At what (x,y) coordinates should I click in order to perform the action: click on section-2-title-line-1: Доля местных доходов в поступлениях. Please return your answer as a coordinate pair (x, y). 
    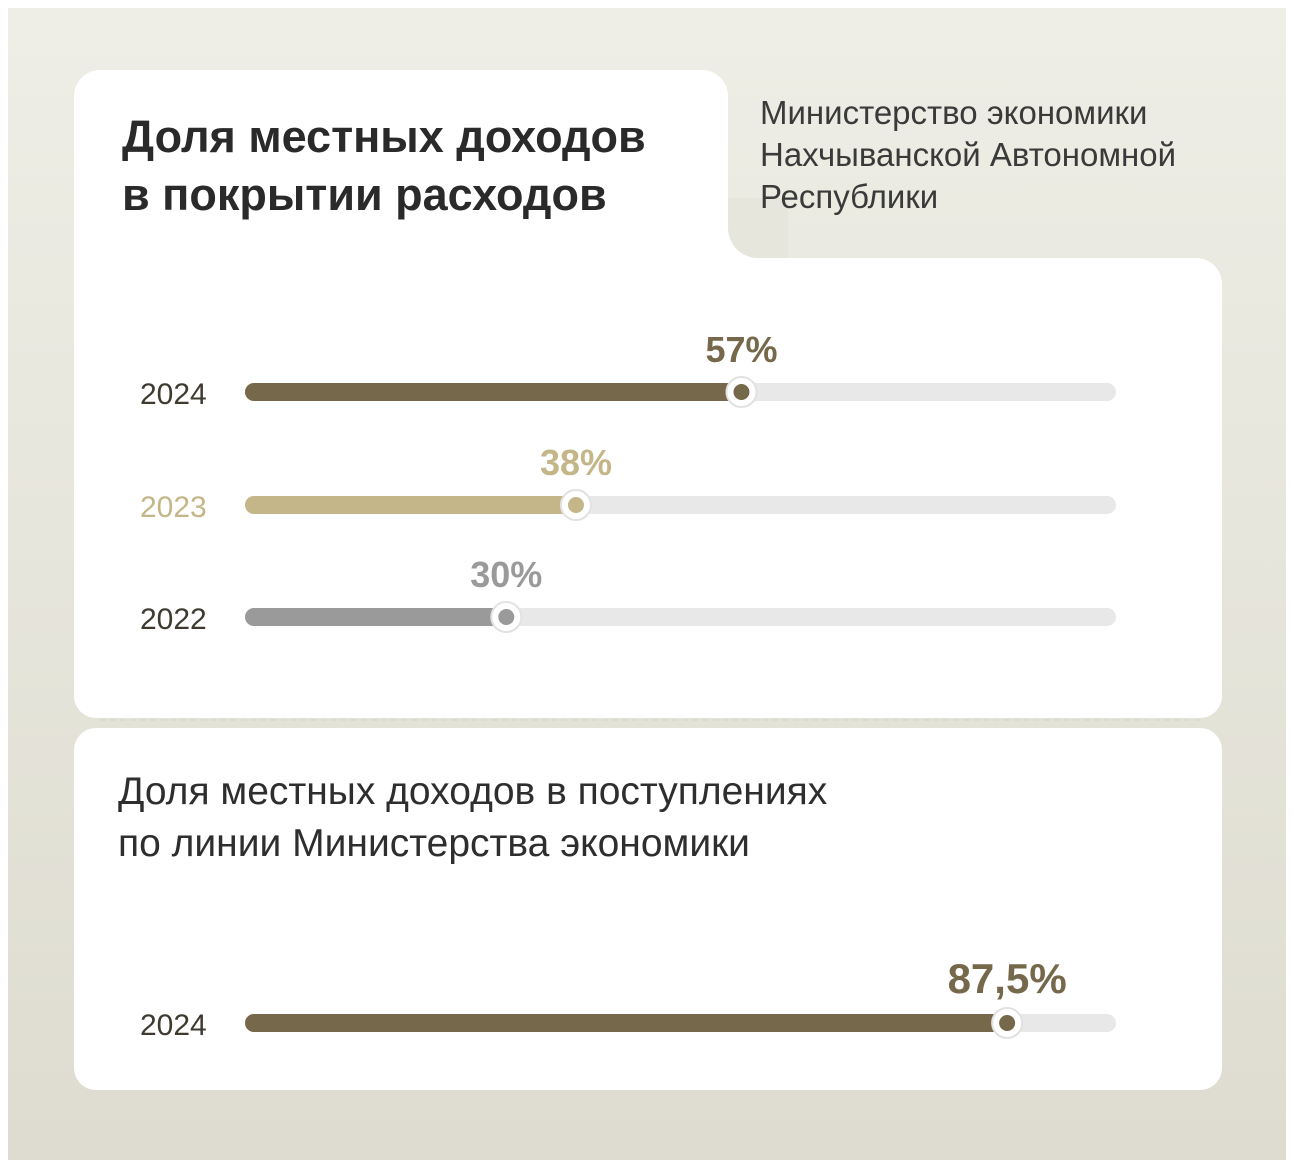
    Looking at the image, I should click on (473, 791).